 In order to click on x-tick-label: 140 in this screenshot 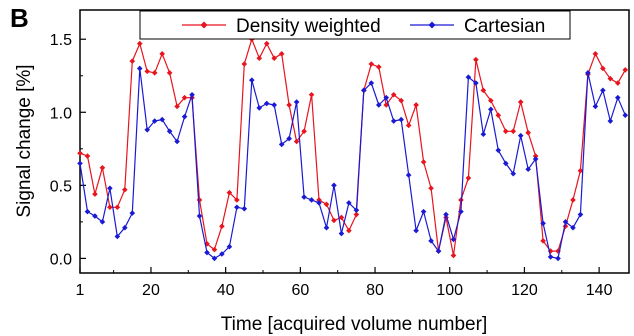, I will do `click(599, 290)`.